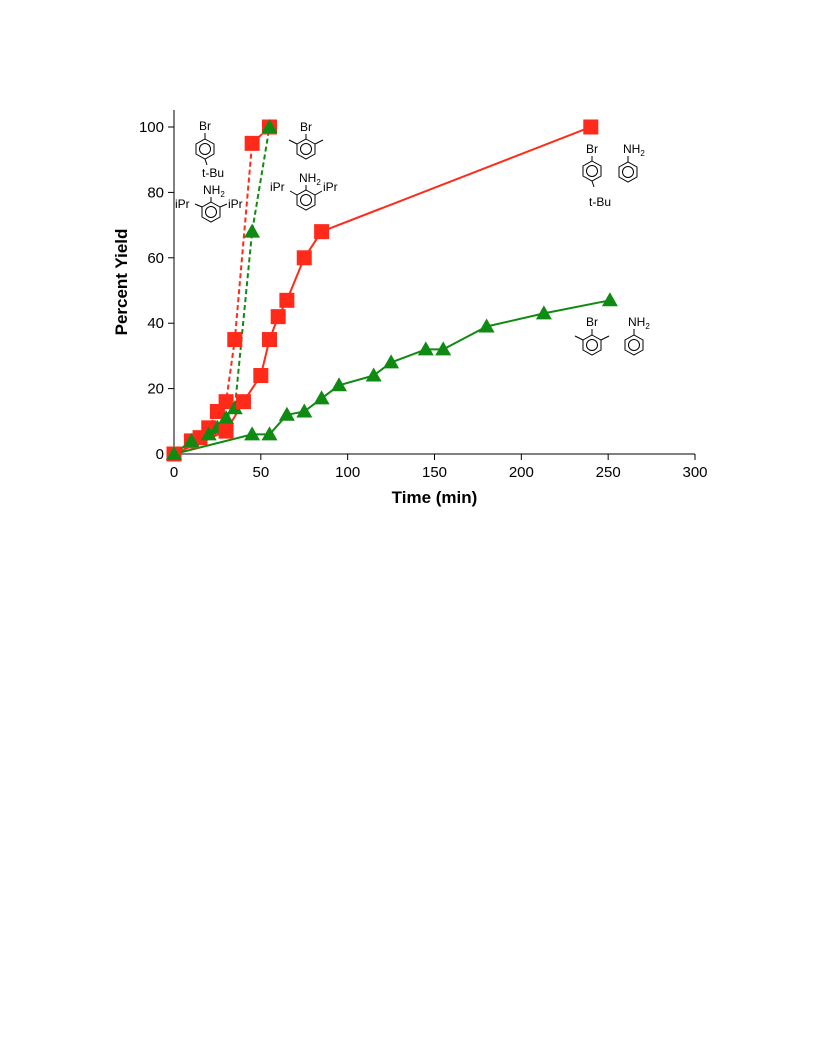 This screenshot has height=1056, width=816. Describe the element at coordinates (209, 203) in the screenshot. I see `diisopropylaniline-structure-left: NH2 iPr iPr` at that location.